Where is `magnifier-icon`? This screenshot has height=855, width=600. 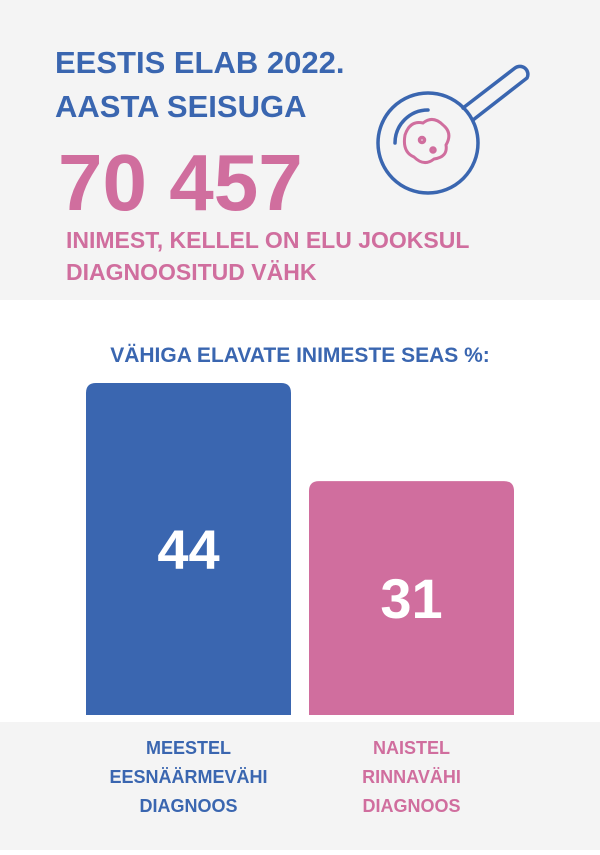 magnifier-icon is located at coordinates (453, 129).